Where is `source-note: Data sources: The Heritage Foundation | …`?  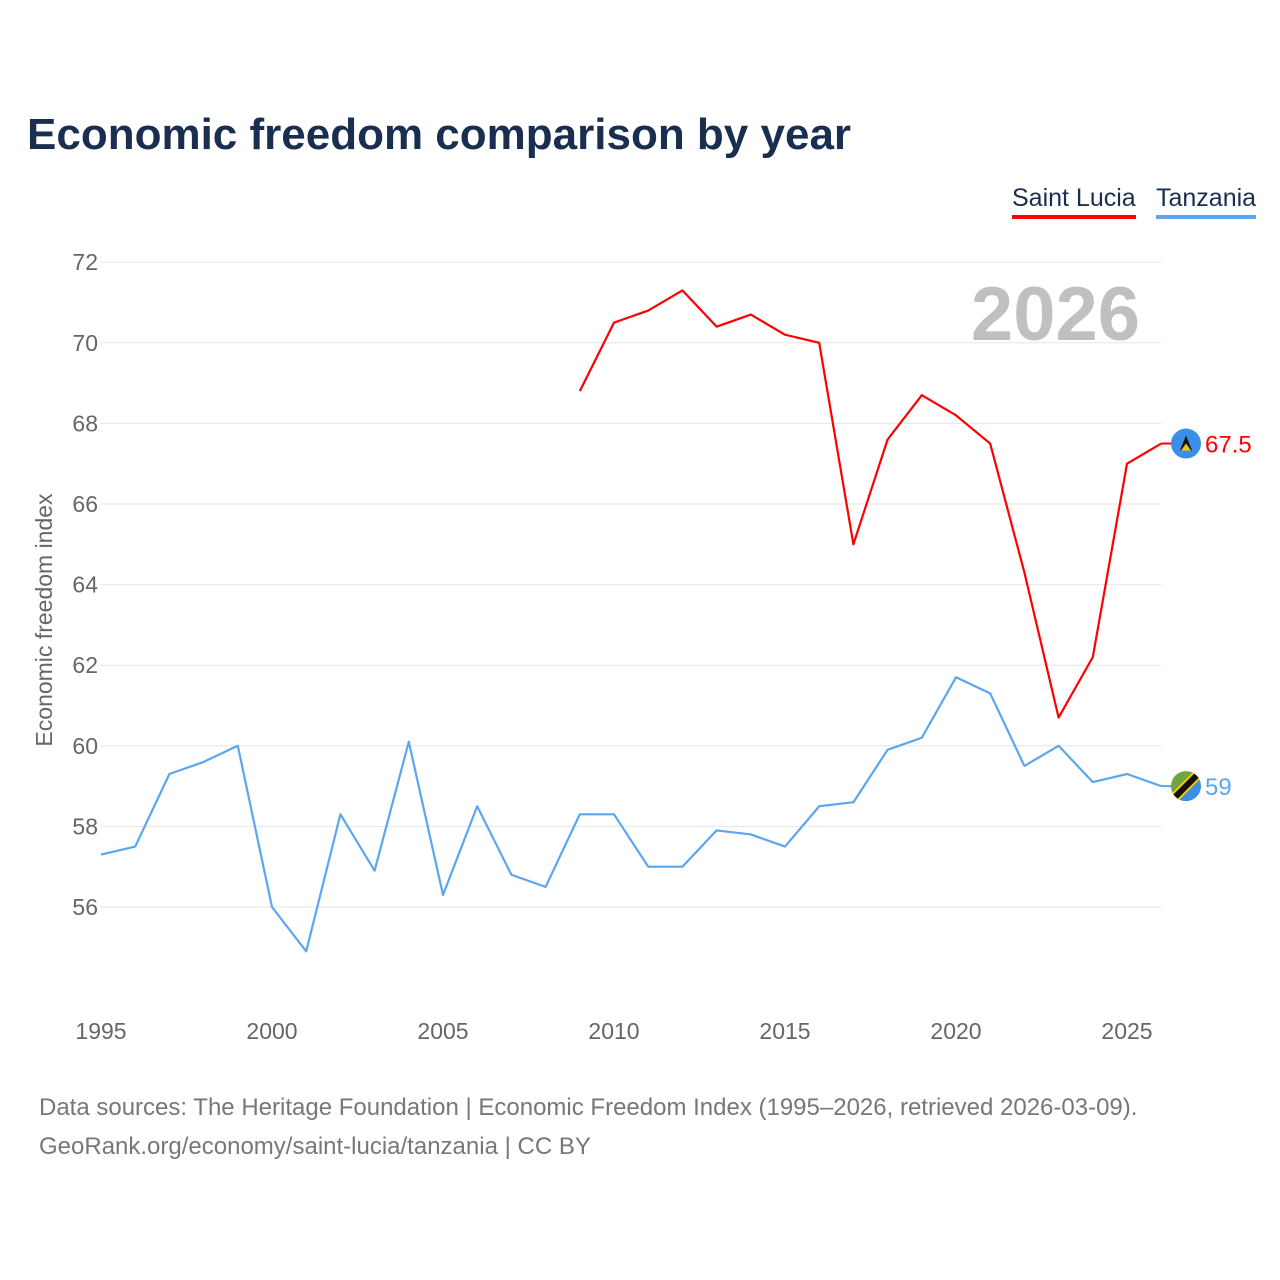
source-note: Data sources: The Heritage Foundation | … is located at coordinates (588, 1127).